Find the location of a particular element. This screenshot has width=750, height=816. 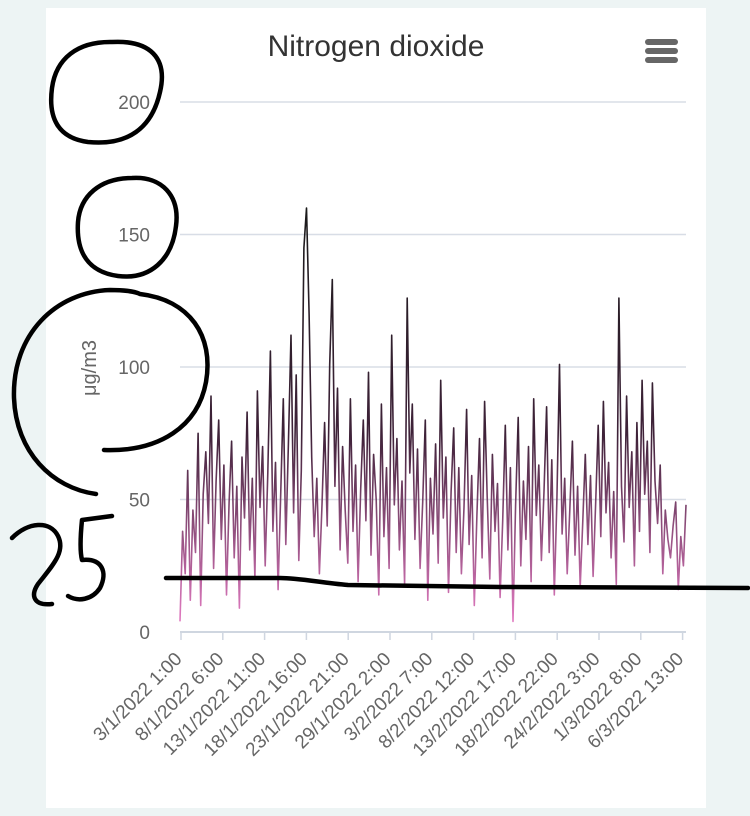

annotation-threshold-line is located at coordinates (456, 583).